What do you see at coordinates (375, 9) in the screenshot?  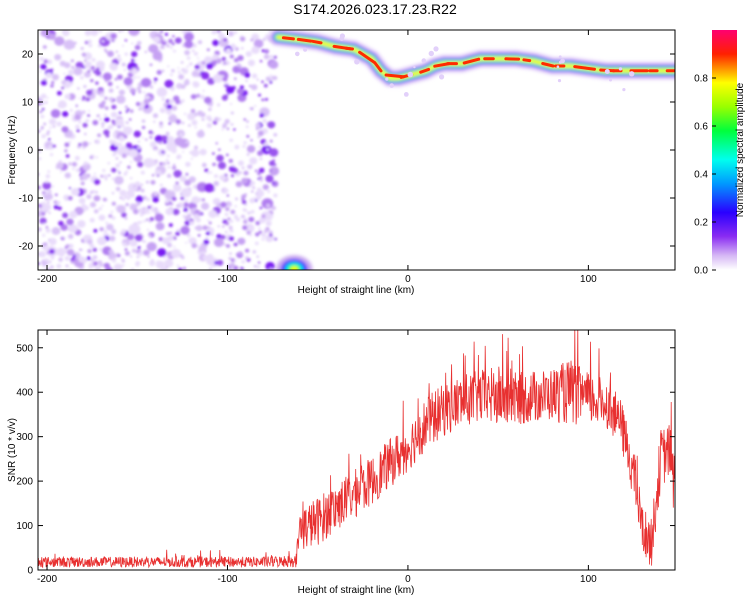 I see `figure-title: S174.2026.023.17.23.R22` at bounding box center [375, 9].